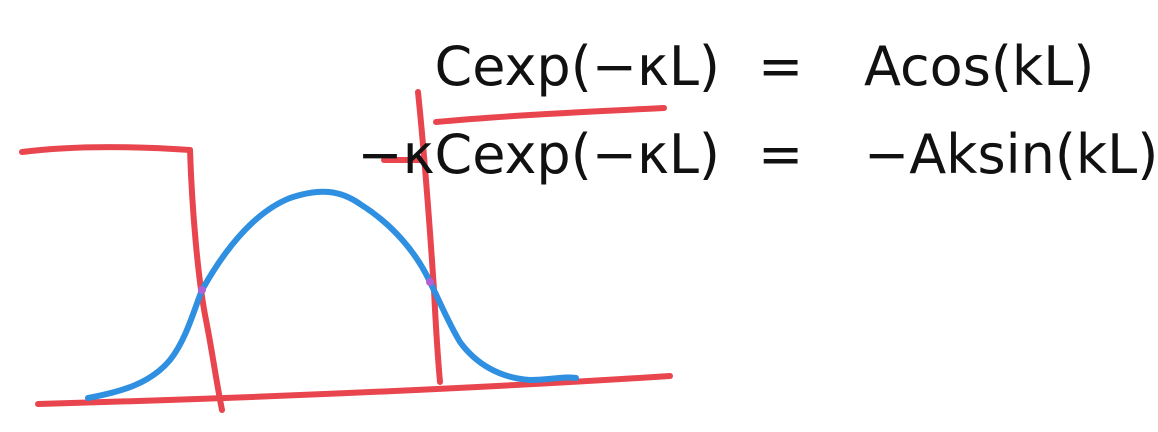 Image resolution: width=1158 pixels, height=432 pixels. What do you see at coordinates (781, 154) in the screenshot?
I see `equation-2-equals-sign: =` at bounding box center [781, 154].